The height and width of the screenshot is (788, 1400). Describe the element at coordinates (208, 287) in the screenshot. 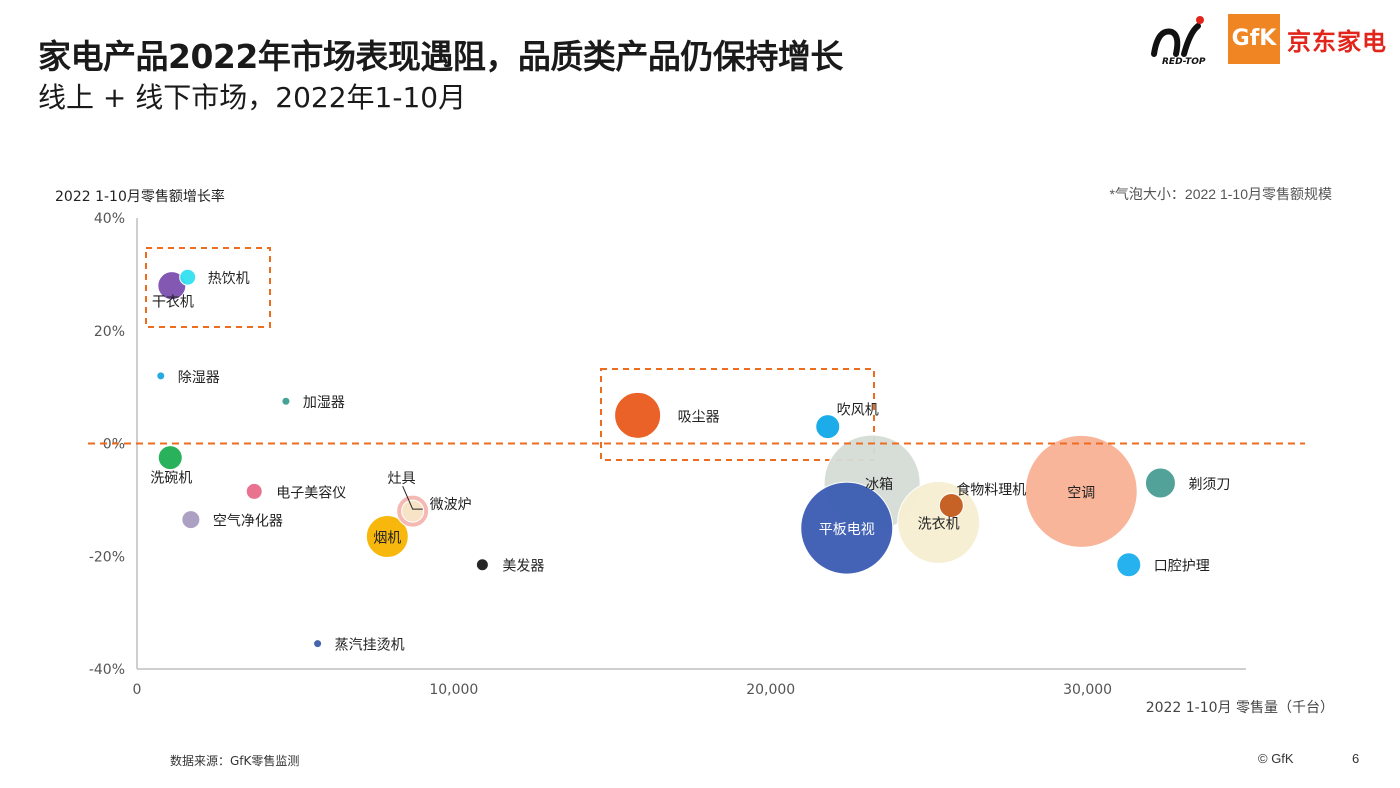

I see `highlight-box-dryer` at that location.